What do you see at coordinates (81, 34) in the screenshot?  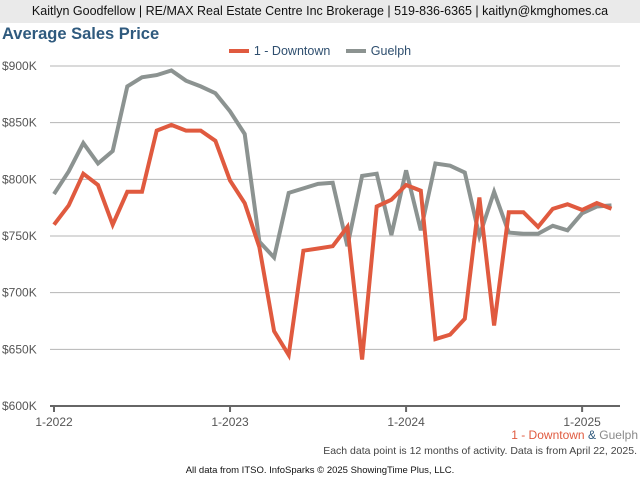 I see `chart-title: Average Sales Price` at bounding box center [81, 34].